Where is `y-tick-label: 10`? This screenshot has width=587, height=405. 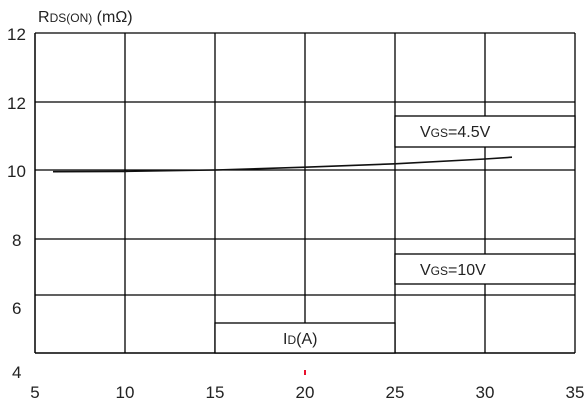 y-tick-label: 10 is located at coordinates (16, 171).